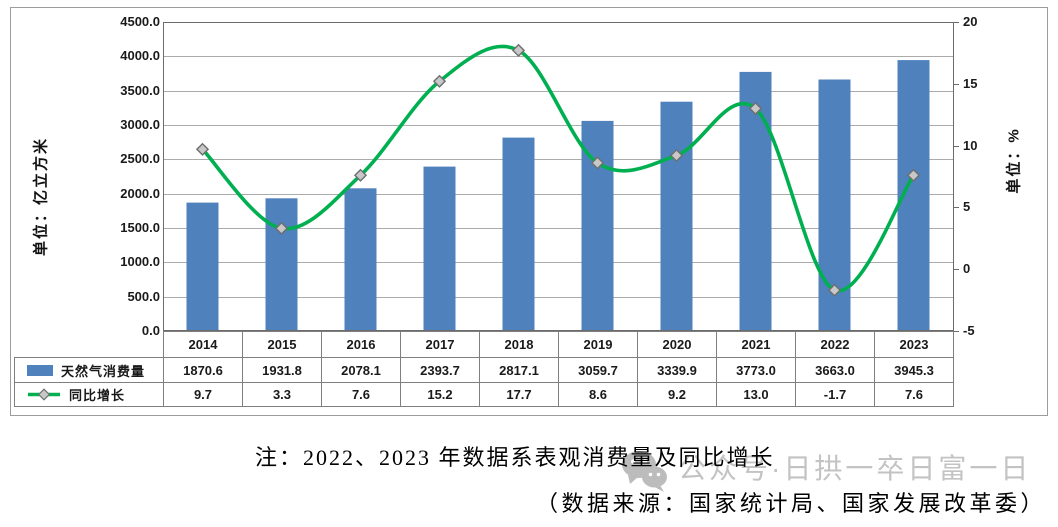 This screenshot has height=527, width=1058. What do you see at coordinates (967, 207) in the screenshot?
I see `right-axis-tick-label: 5` at bounding box center [967, 207].